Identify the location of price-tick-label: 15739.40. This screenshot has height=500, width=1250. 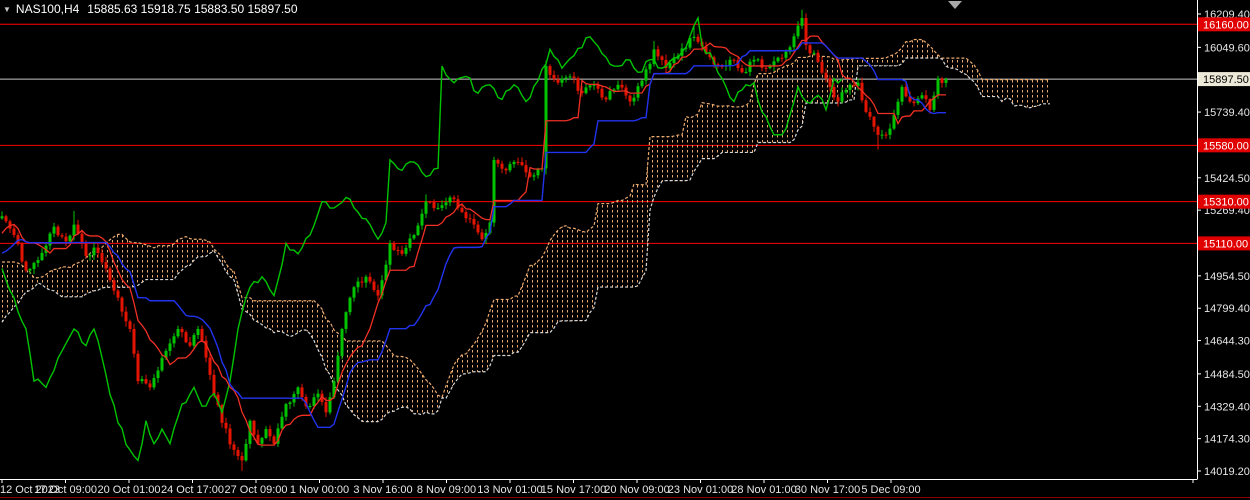
(1227, 113).